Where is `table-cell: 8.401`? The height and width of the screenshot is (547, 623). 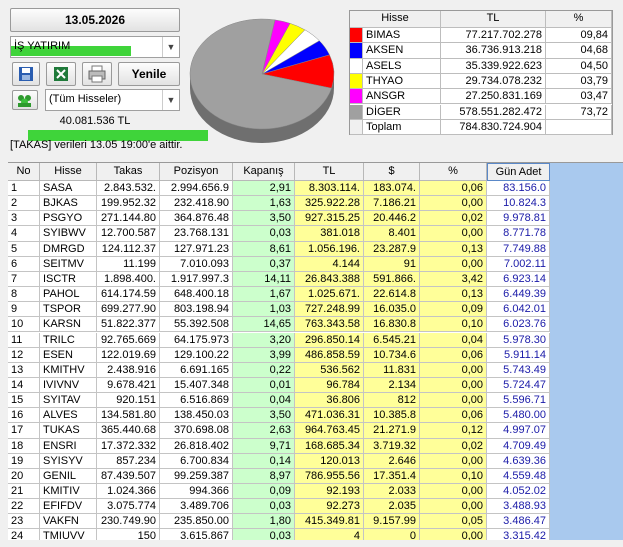
table-cell: 8.401 is located at coordinates (392, 234).